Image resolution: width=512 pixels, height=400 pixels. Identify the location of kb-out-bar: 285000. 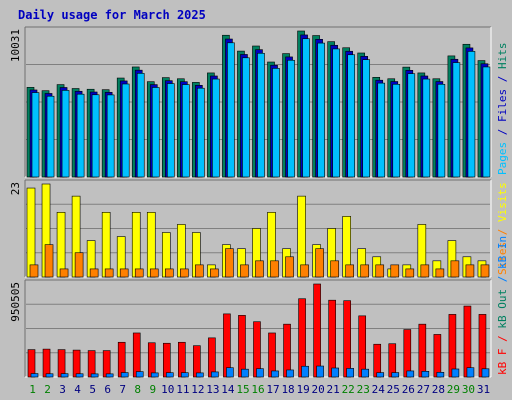
(46, 363).